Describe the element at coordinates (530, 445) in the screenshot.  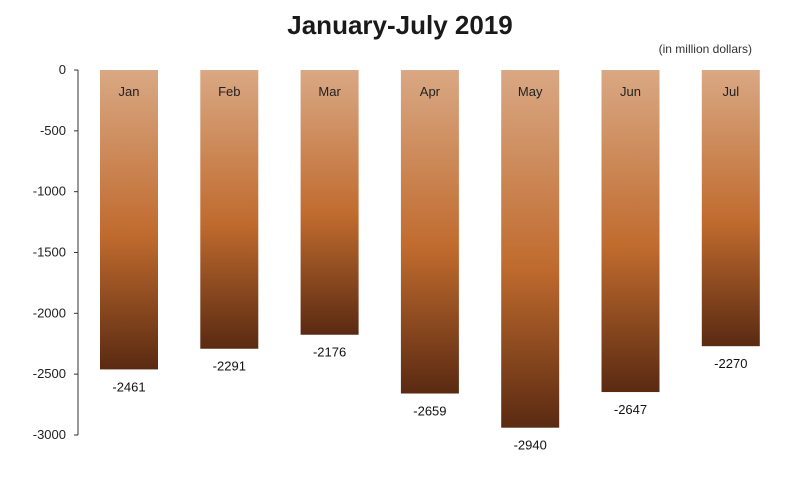
I see `data-label: -2940` at that location.